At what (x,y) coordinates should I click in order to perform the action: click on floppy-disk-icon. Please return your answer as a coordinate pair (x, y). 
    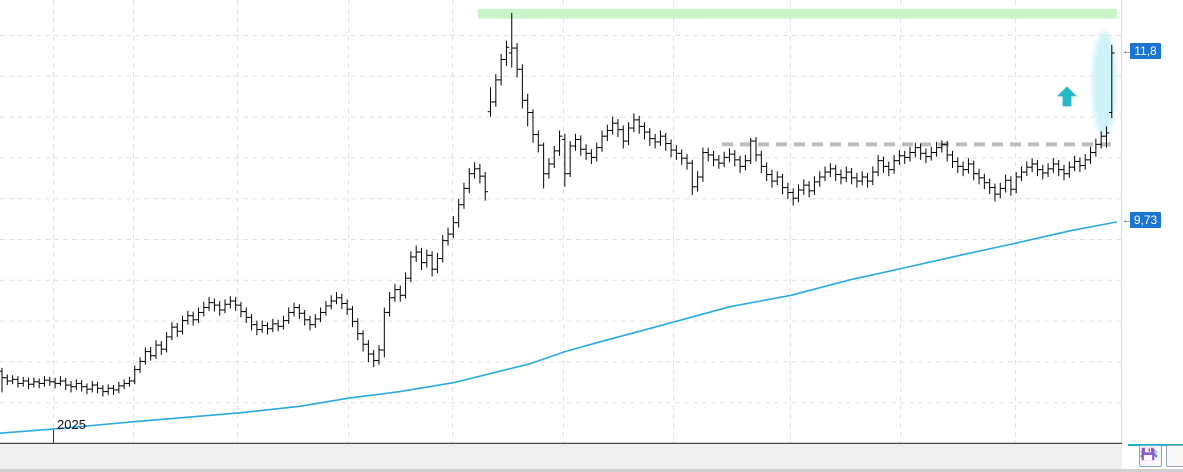
    Looking at the image, I should click on (1148, 454).